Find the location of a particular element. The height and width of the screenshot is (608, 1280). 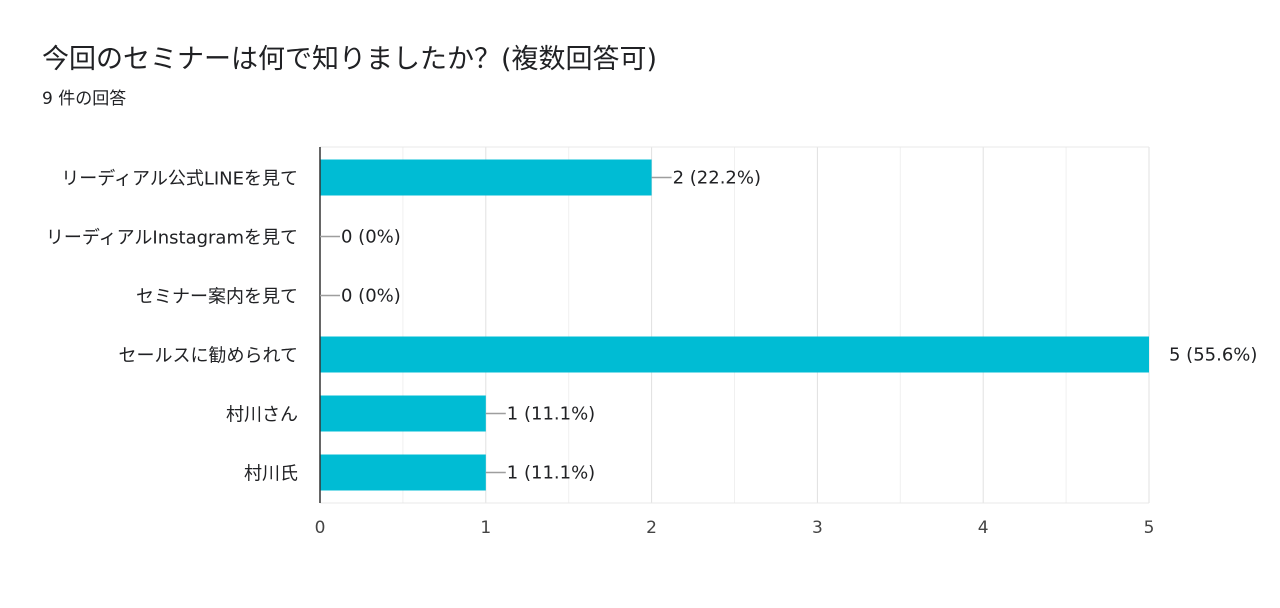

x-tick-label: 2 is located at coordinates (651, 528).